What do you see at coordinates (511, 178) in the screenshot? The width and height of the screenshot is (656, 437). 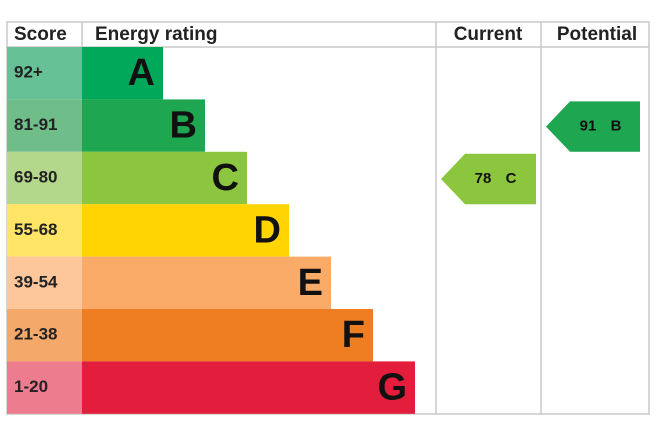 I see `current-letter: C` at bounding box center [511, 178].